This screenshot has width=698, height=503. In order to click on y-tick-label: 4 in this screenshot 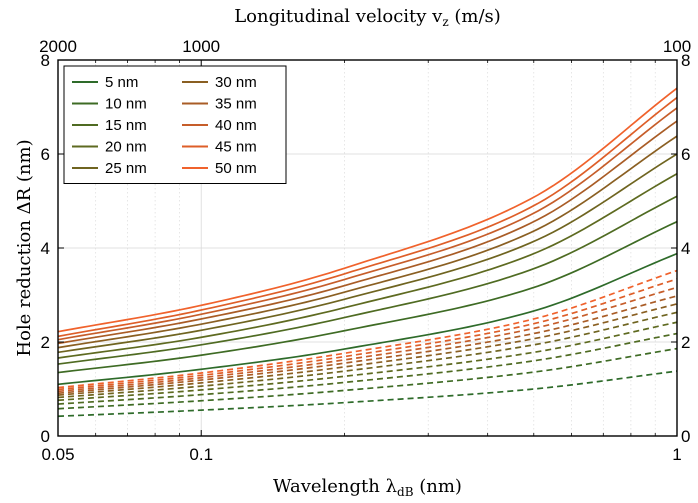, I will do `click(45, 248)`.